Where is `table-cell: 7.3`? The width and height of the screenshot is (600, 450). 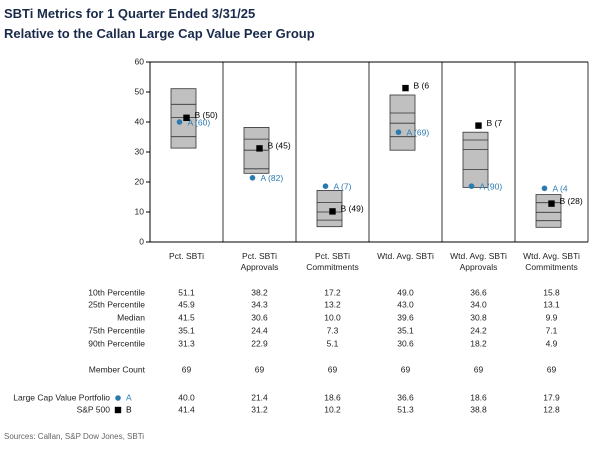 table-cell: 7.3 is located at coordinates (333, 330).